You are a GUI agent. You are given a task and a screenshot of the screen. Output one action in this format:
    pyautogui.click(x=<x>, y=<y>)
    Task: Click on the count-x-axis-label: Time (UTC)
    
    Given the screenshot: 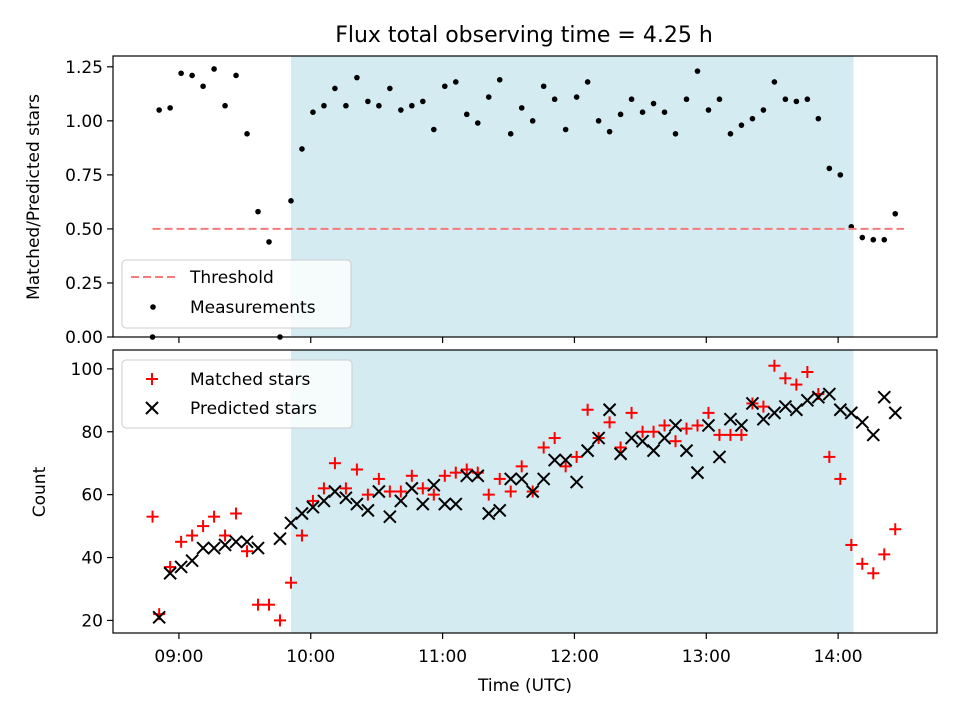 What is the action you would take?
    pyautogui.click(x=524, y=686)
    